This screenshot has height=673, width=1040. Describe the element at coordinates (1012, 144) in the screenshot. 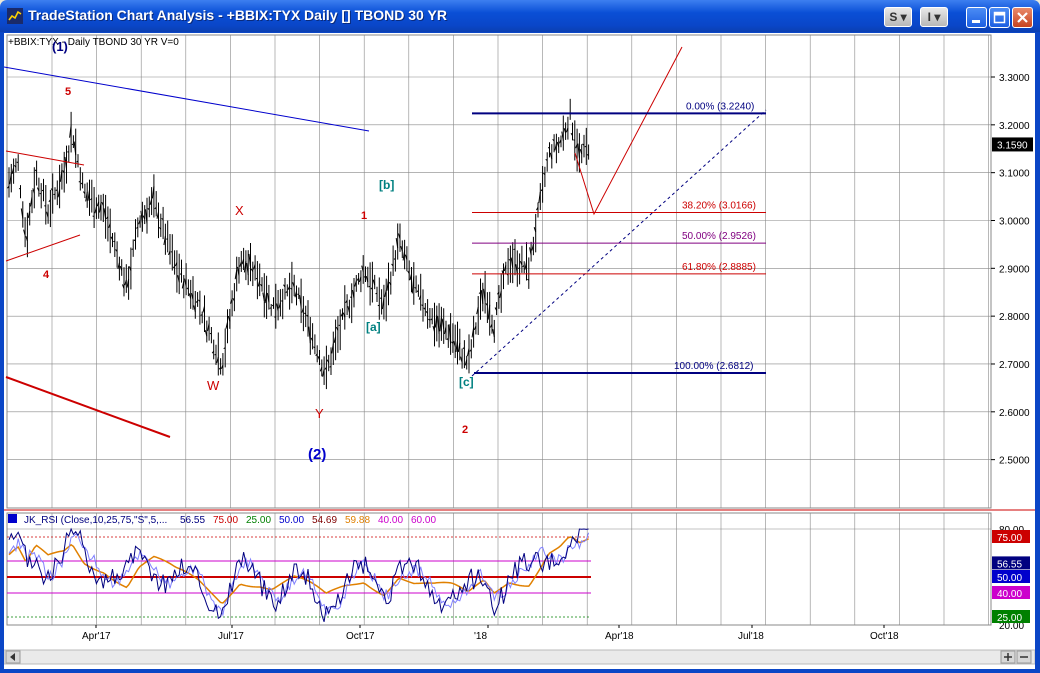

I see `last-price-badge` at that location.